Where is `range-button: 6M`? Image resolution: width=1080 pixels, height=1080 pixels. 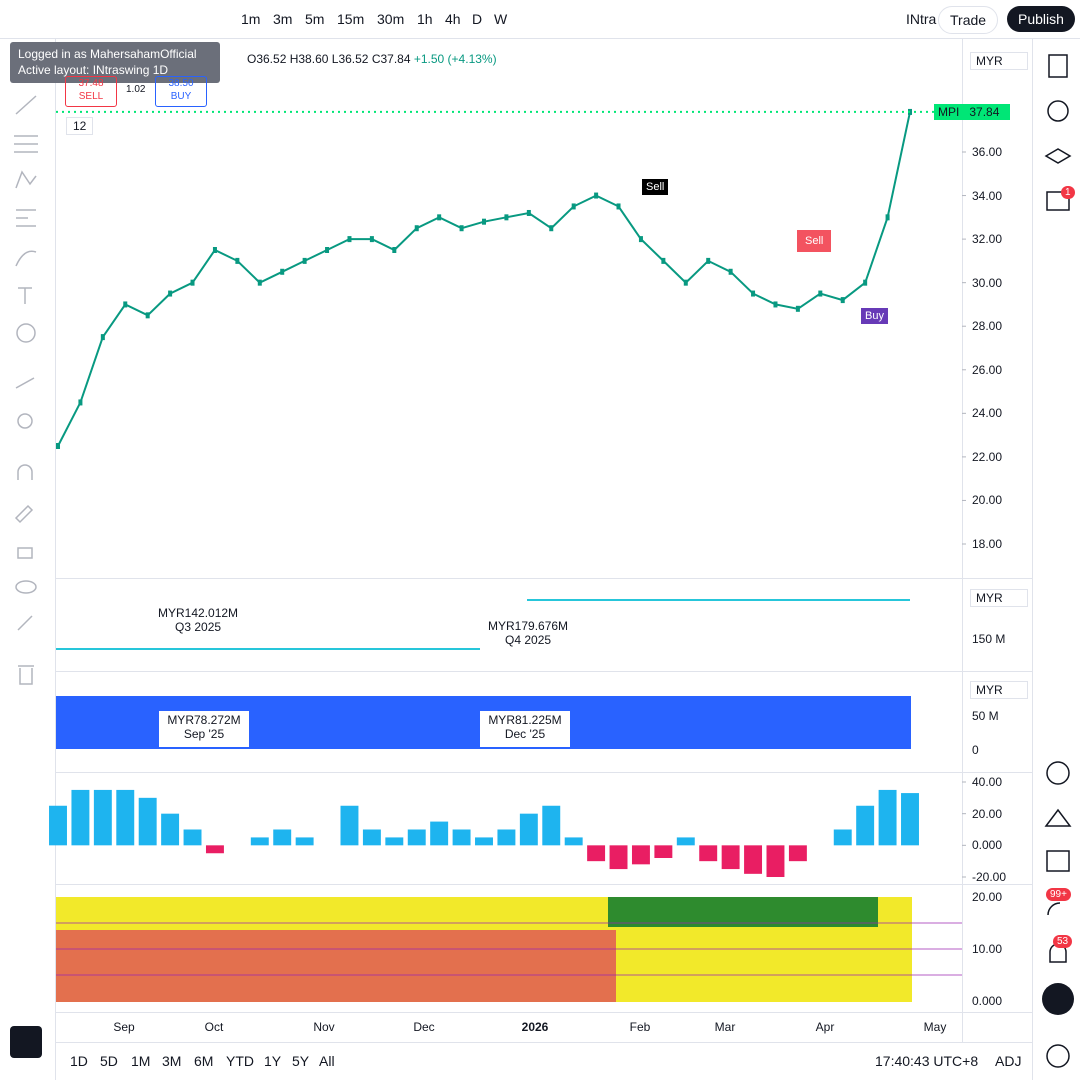
range-button: 6M is located at coordinates (204, 1061).